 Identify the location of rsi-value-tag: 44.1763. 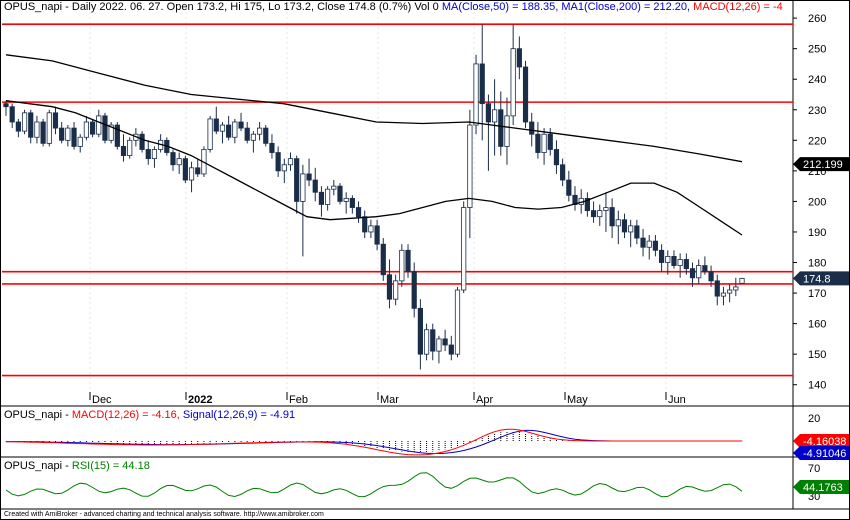
(823, 488).